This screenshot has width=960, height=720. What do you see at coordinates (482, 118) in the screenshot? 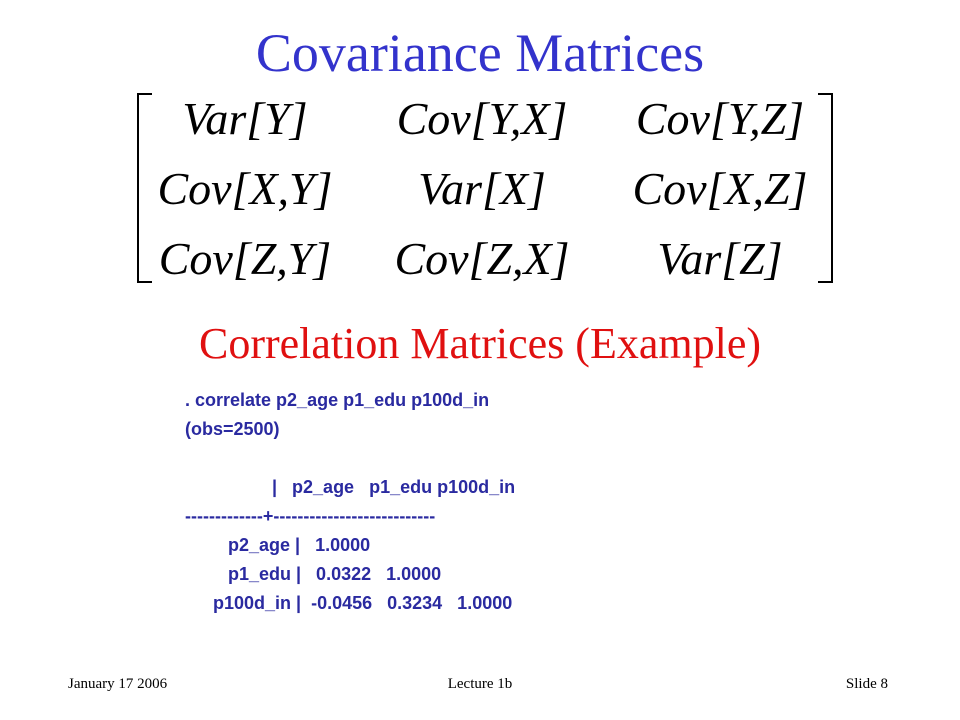
I see `matrix-cell: Cov[Y,X]` at bounding box center [482, 118].